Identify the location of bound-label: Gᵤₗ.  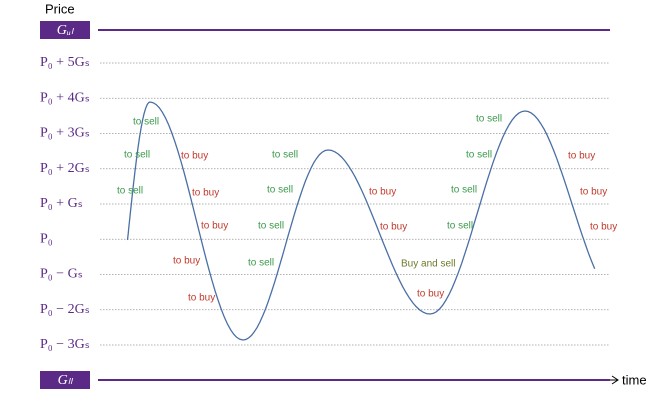
(66, 30).